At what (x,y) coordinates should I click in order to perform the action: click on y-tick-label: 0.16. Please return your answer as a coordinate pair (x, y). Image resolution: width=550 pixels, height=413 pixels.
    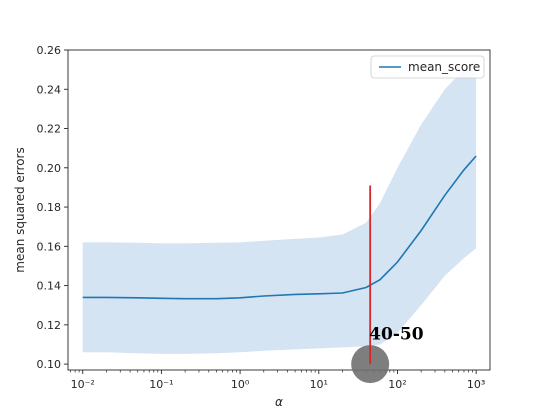
    Looking at the image, I should click on (49, 246).